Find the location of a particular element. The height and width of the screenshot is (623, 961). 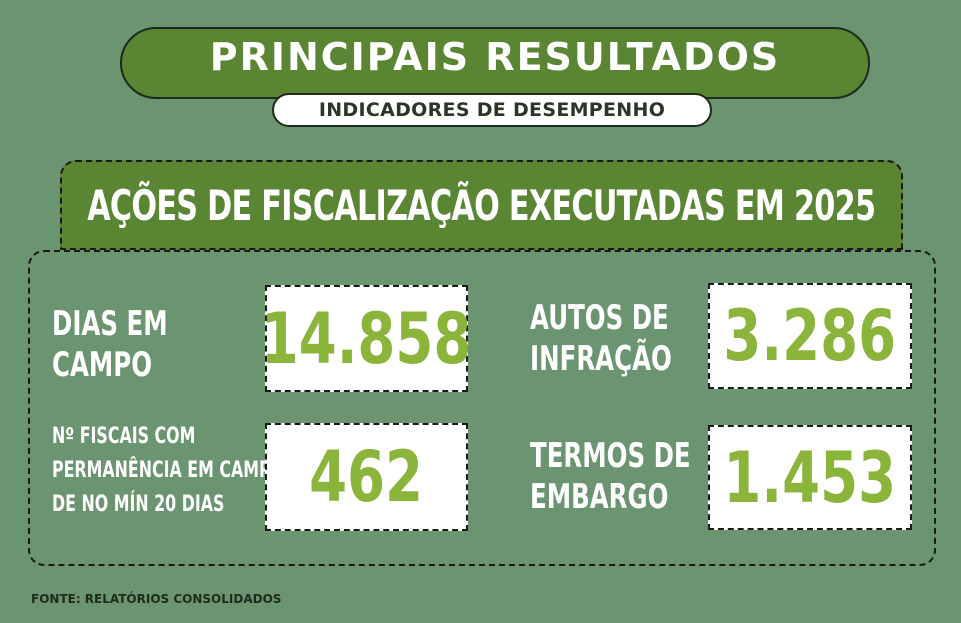

page-title: PRINCIPAIS RESULTADOS is located at coordinates (495, 57).